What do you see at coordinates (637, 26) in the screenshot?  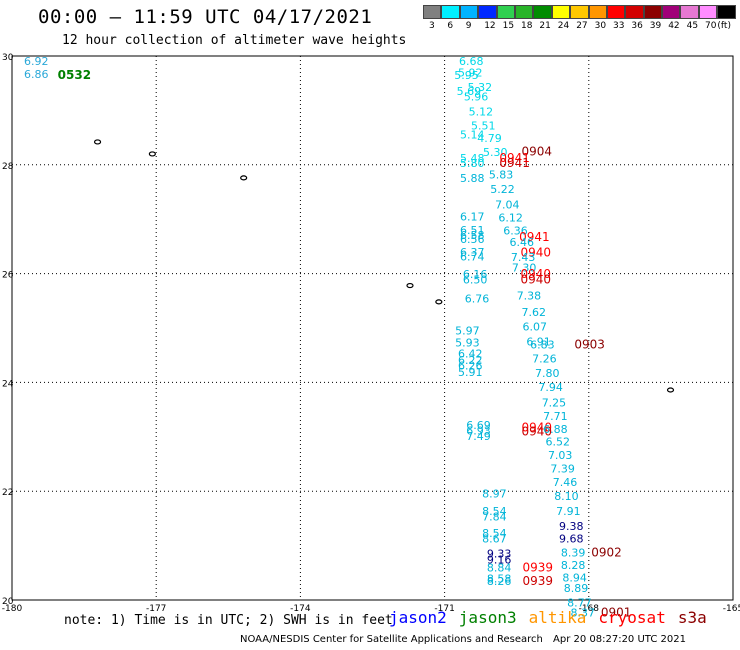 I see `legend-label: 36` at bounding box center [637, 26].